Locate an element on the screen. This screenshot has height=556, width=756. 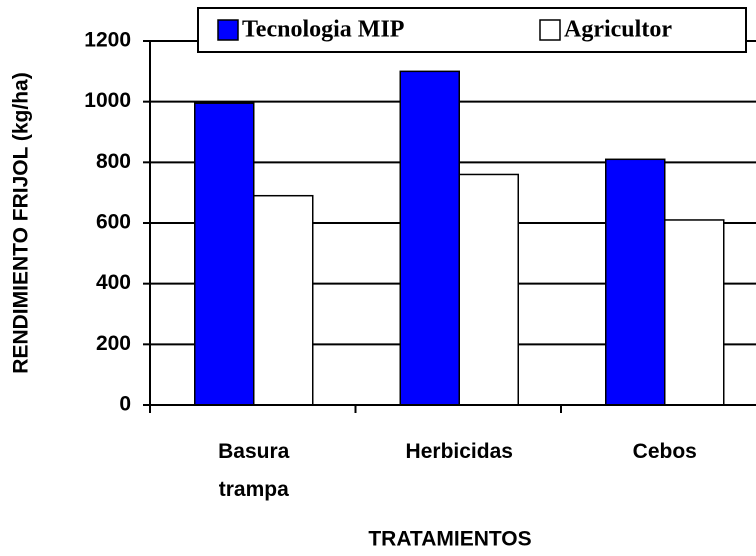
y-tick-label: 0 is located at coordinates (125, 404).